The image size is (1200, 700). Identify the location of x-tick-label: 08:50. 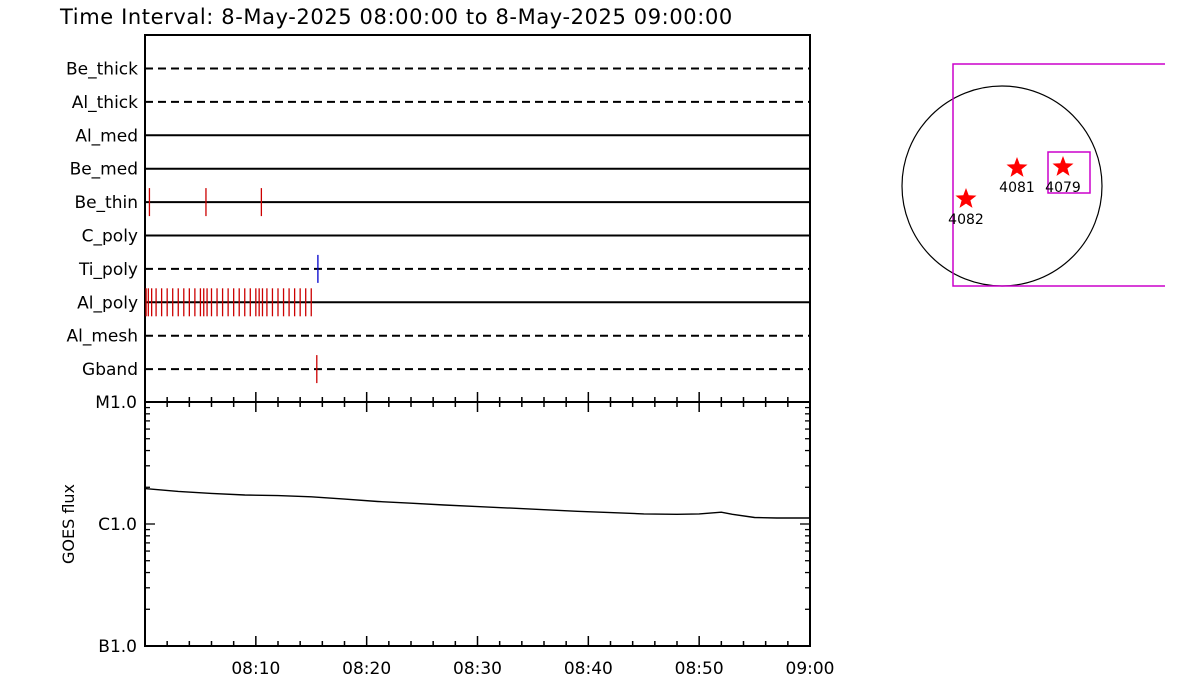
(699, 669).